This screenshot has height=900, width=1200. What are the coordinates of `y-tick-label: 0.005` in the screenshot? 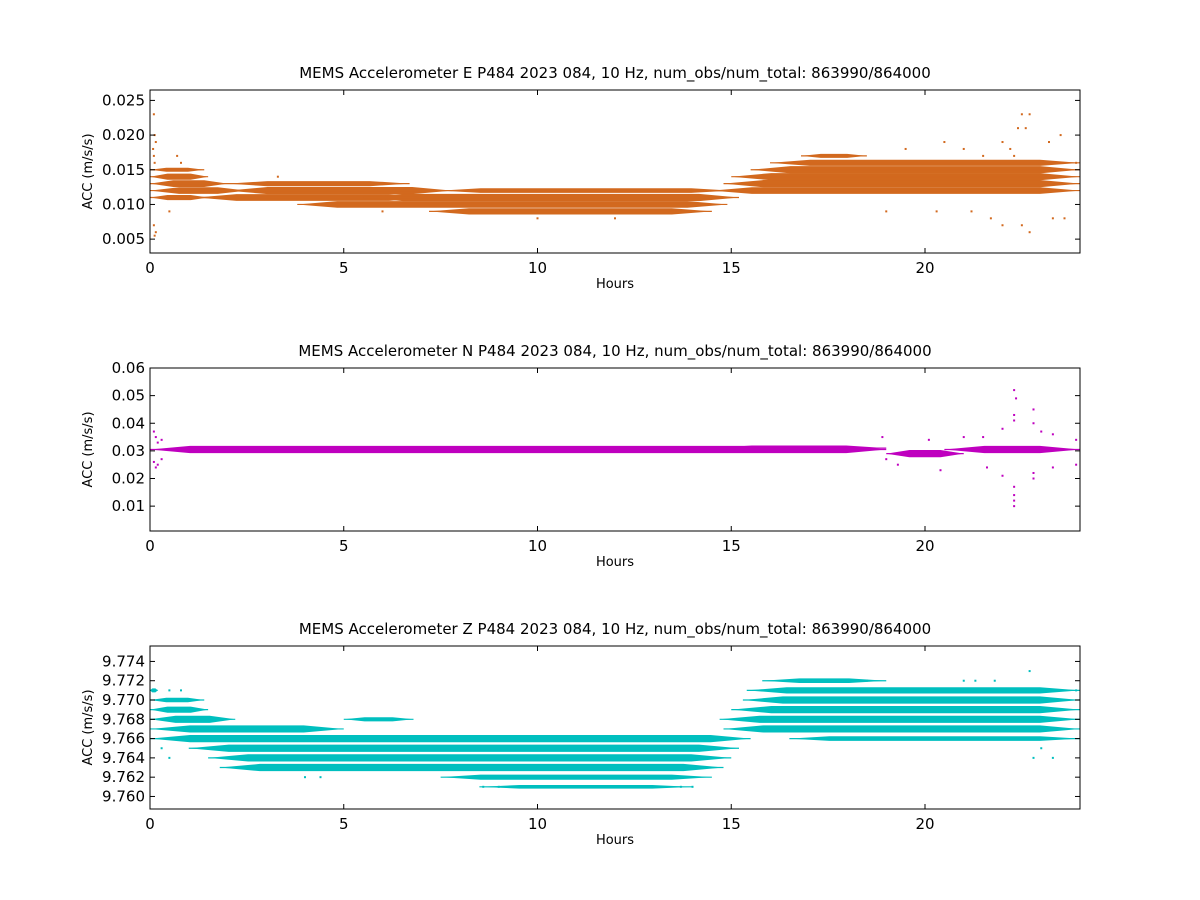 It's located at (123, 239).